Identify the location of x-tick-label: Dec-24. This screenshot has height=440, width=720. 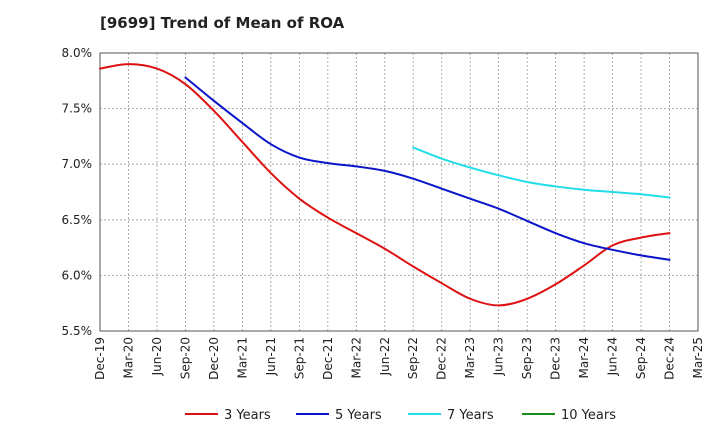
(670, 358).